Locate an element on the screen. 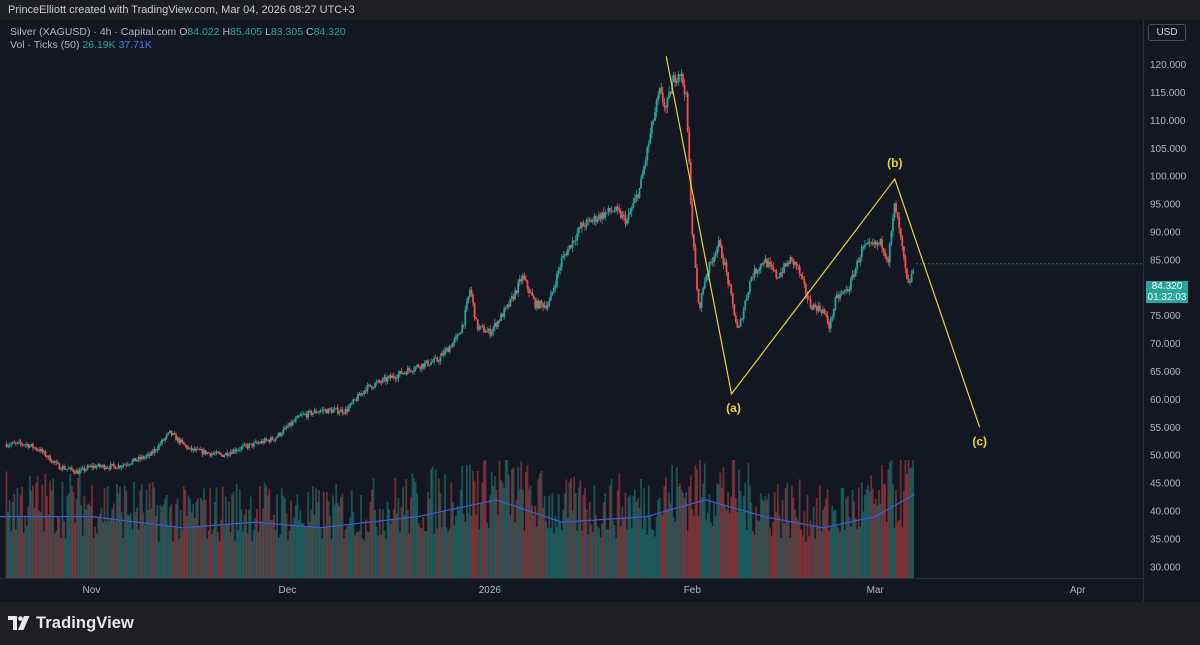  price-axis-label: 60.000 is located at coordinates (1165, 400).